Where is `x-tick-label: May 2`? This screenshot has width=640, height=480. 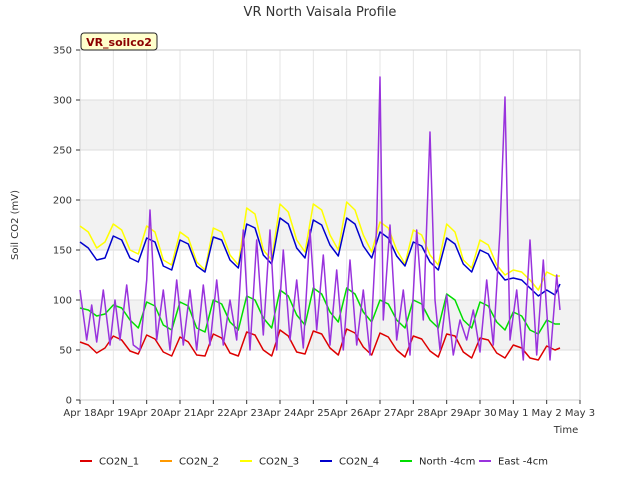
x-tick-label: May 2 is located at coordinates (547, 413).